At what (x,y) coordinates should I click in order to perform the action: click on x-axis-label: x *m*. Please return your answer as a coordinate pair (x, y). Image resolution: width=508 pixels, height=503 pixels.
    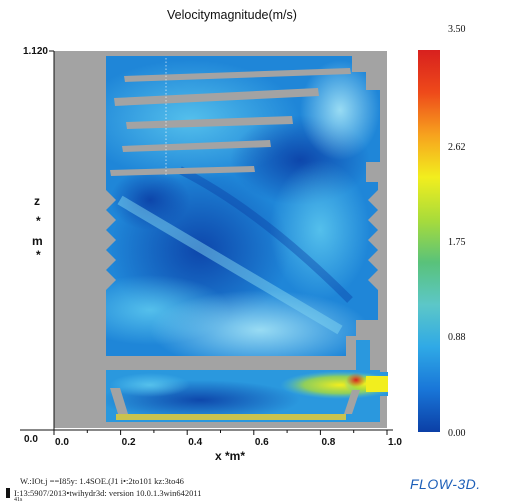
    Looking at the image, I should click on (230, 456).